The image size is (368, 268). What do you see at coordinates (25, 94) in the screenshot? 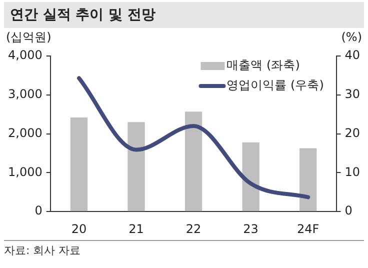
I see `y-tick-label: 3,000` at bounding box center [25, 94].